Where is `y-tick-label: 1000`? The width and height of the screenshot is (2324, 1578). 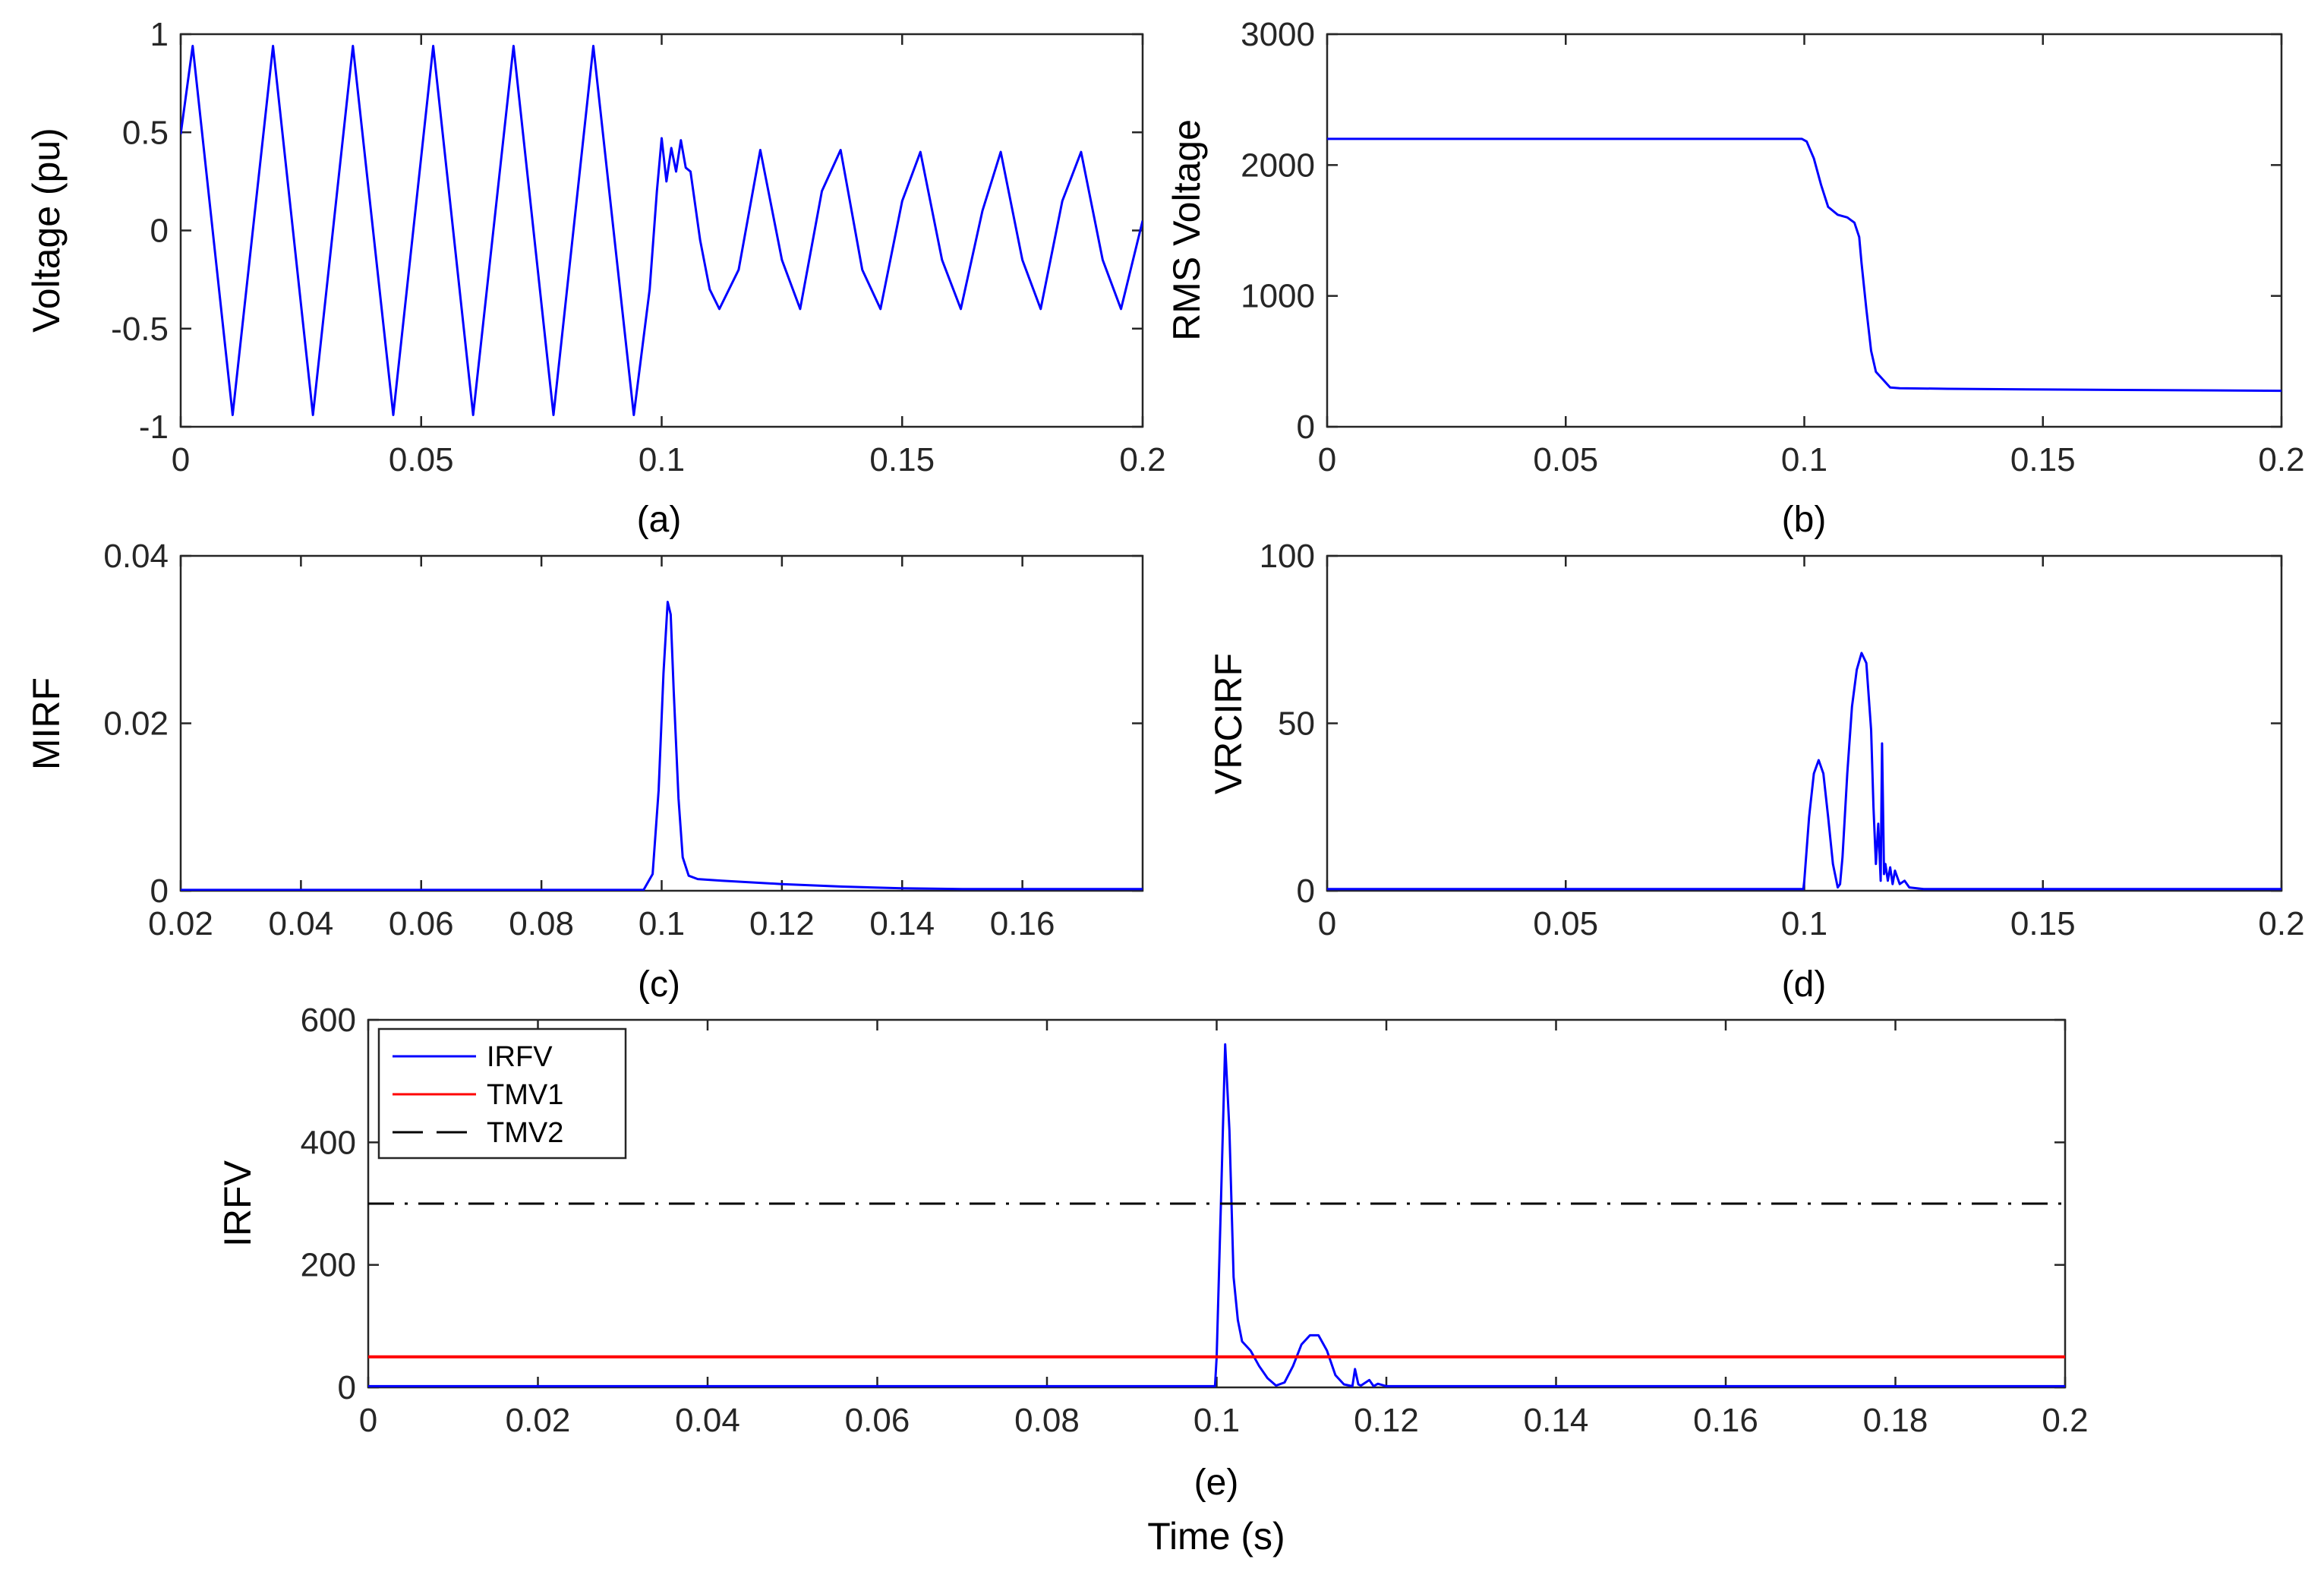 y-tick-label: 1000 is located at coordinates (1278, 296).